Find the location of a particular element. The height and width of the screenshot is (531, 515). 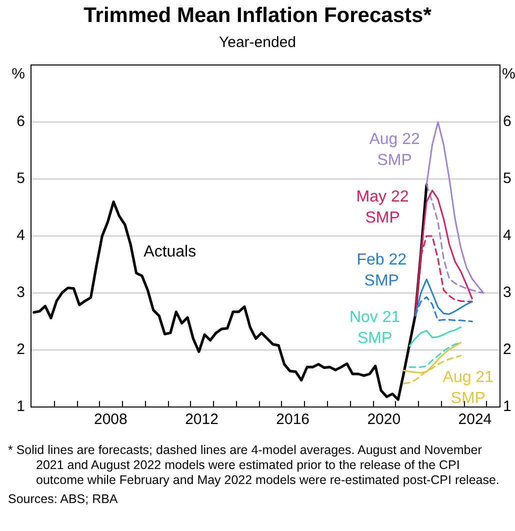

y-axis-title: % is located at coordinates (18, 74).